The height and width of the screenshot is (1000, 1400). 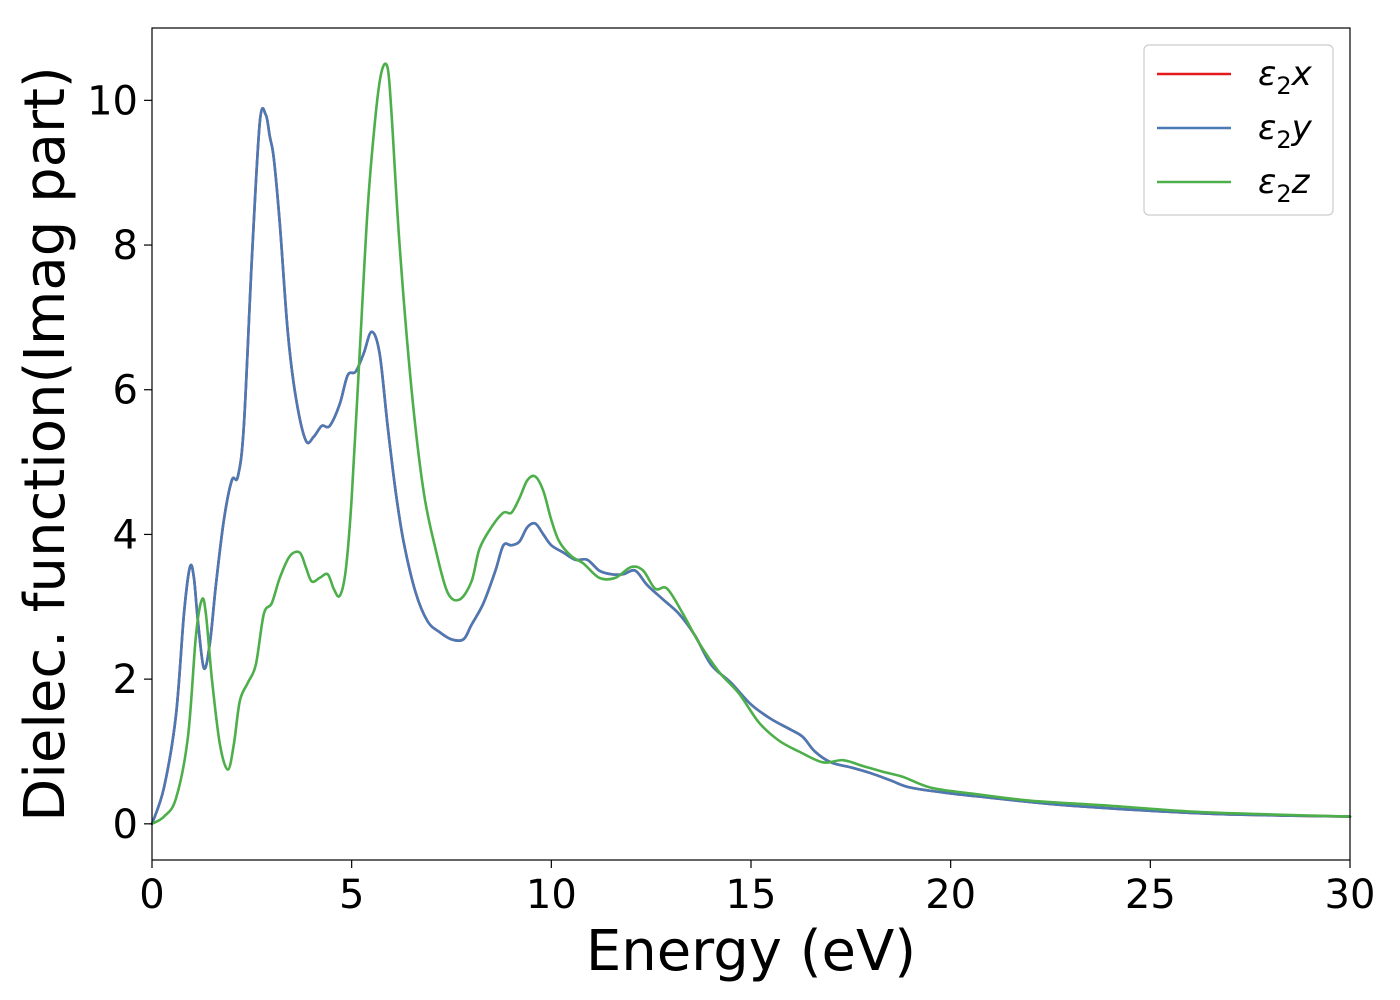 What do you see at coordinates (119, 463) in the screenshot?
I see `y-axis: 0 2 4 6 8 10` at bounding box center [119, 463].